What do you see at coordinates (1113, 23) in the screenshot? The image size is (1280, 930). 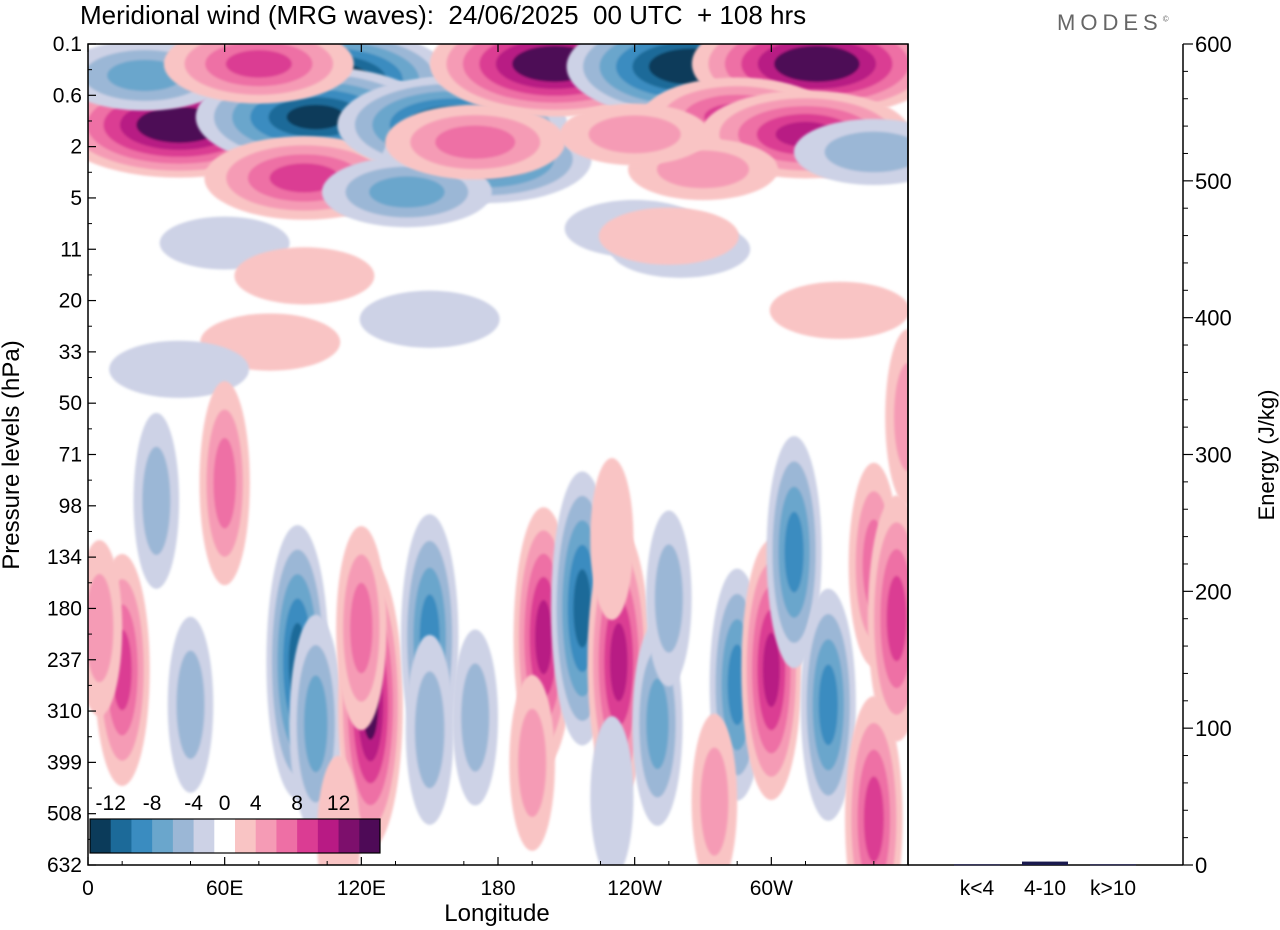 I see `modes-logo: MODES©` at bounding box center [1113, 23].